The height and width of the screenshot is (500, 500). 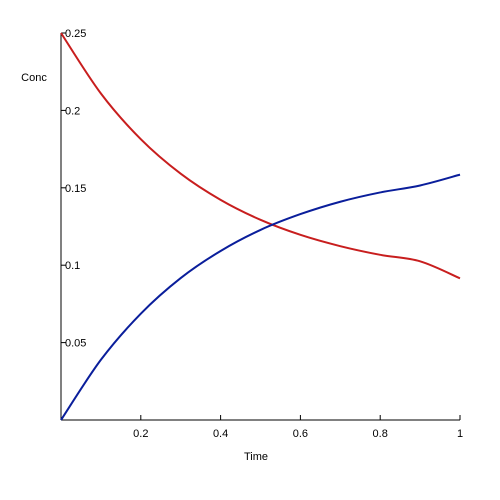 I want to click on x-tick-label: 0.2, so click(x=140, y=434).